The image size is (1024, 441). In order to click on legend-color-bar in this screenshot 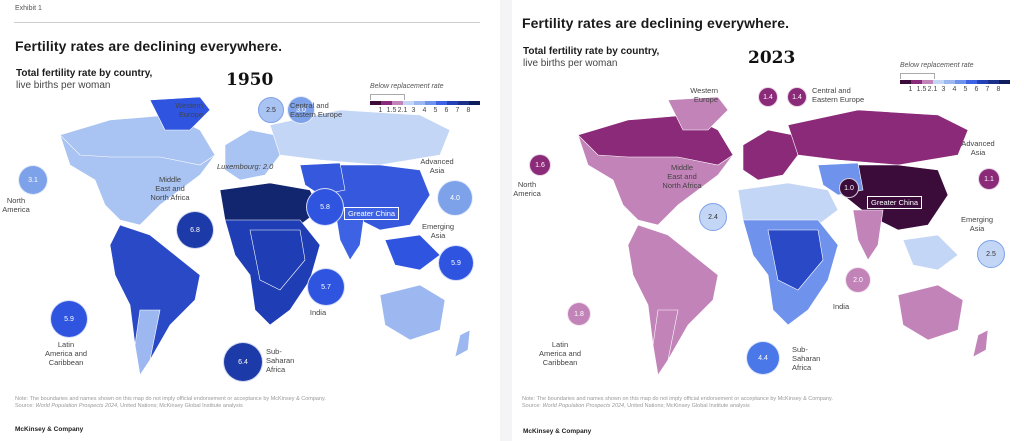, I will do `click(425, 103)`.